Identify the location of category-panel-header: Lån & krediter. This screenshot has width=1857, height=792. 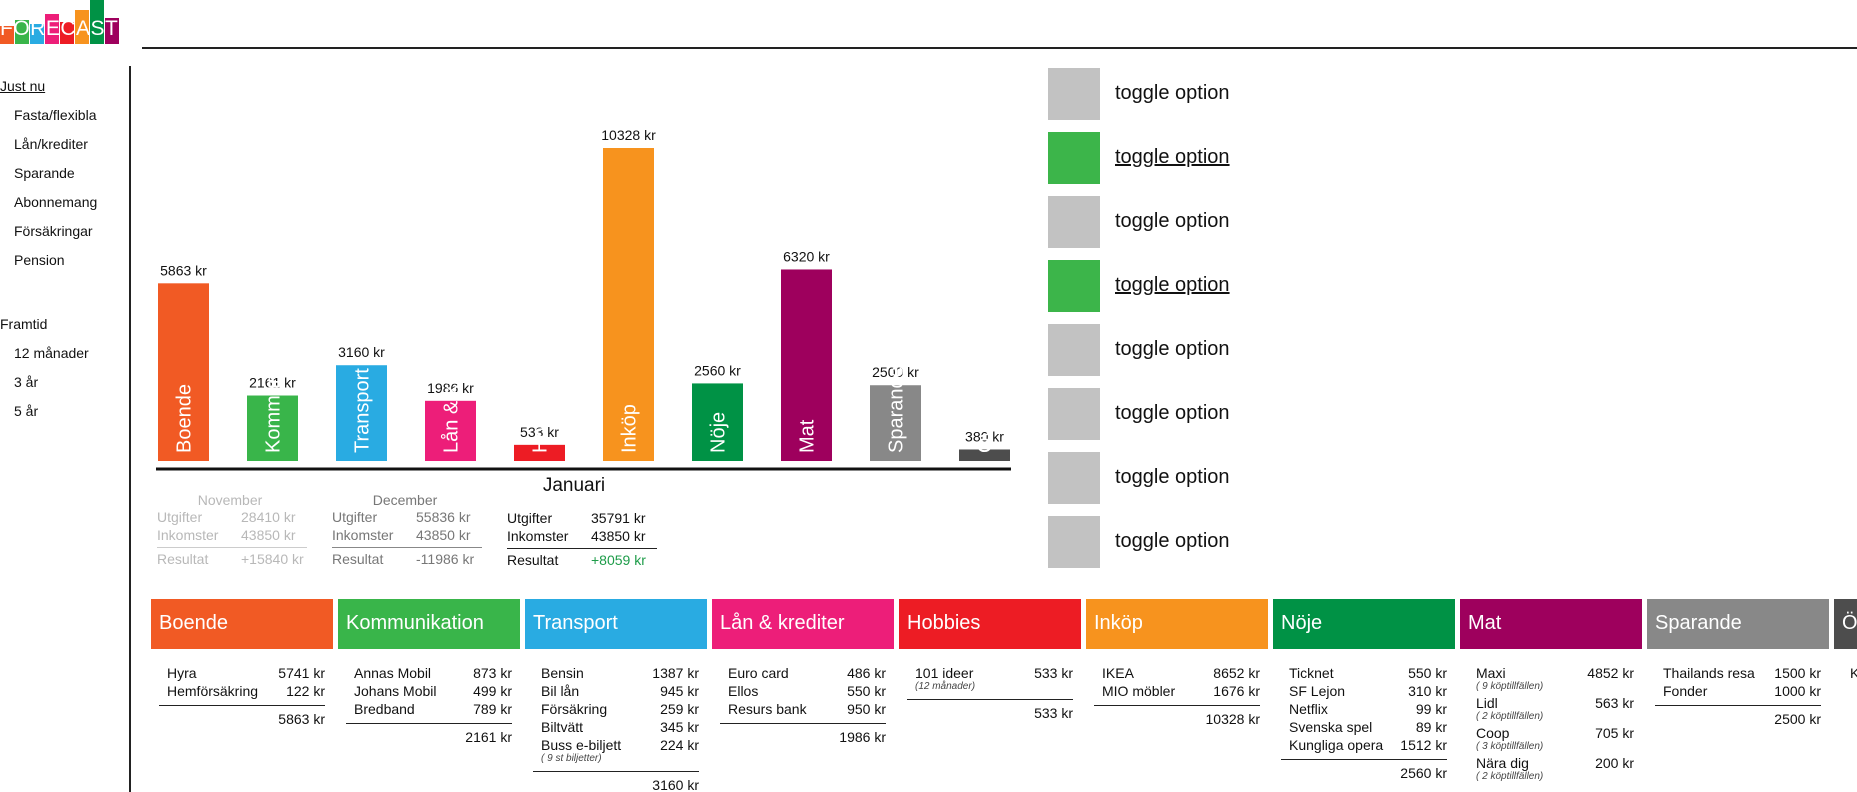
(803, 624).